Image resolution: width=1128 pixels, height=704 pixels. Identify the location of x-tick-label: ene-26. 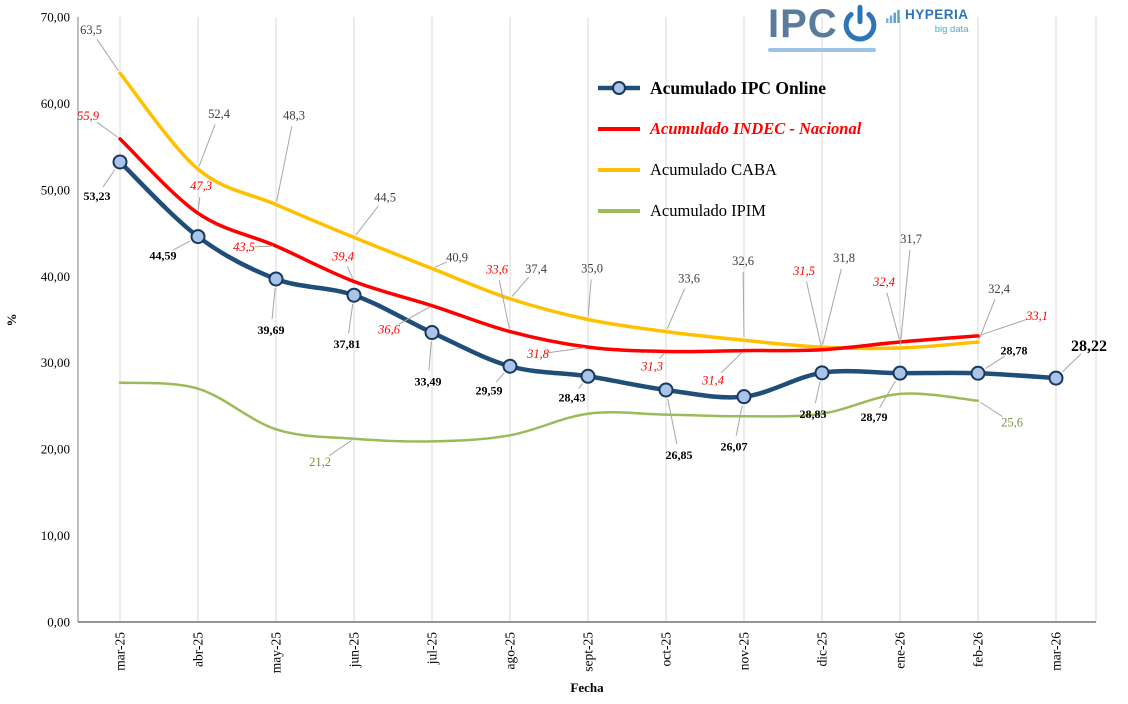
(900, 650).